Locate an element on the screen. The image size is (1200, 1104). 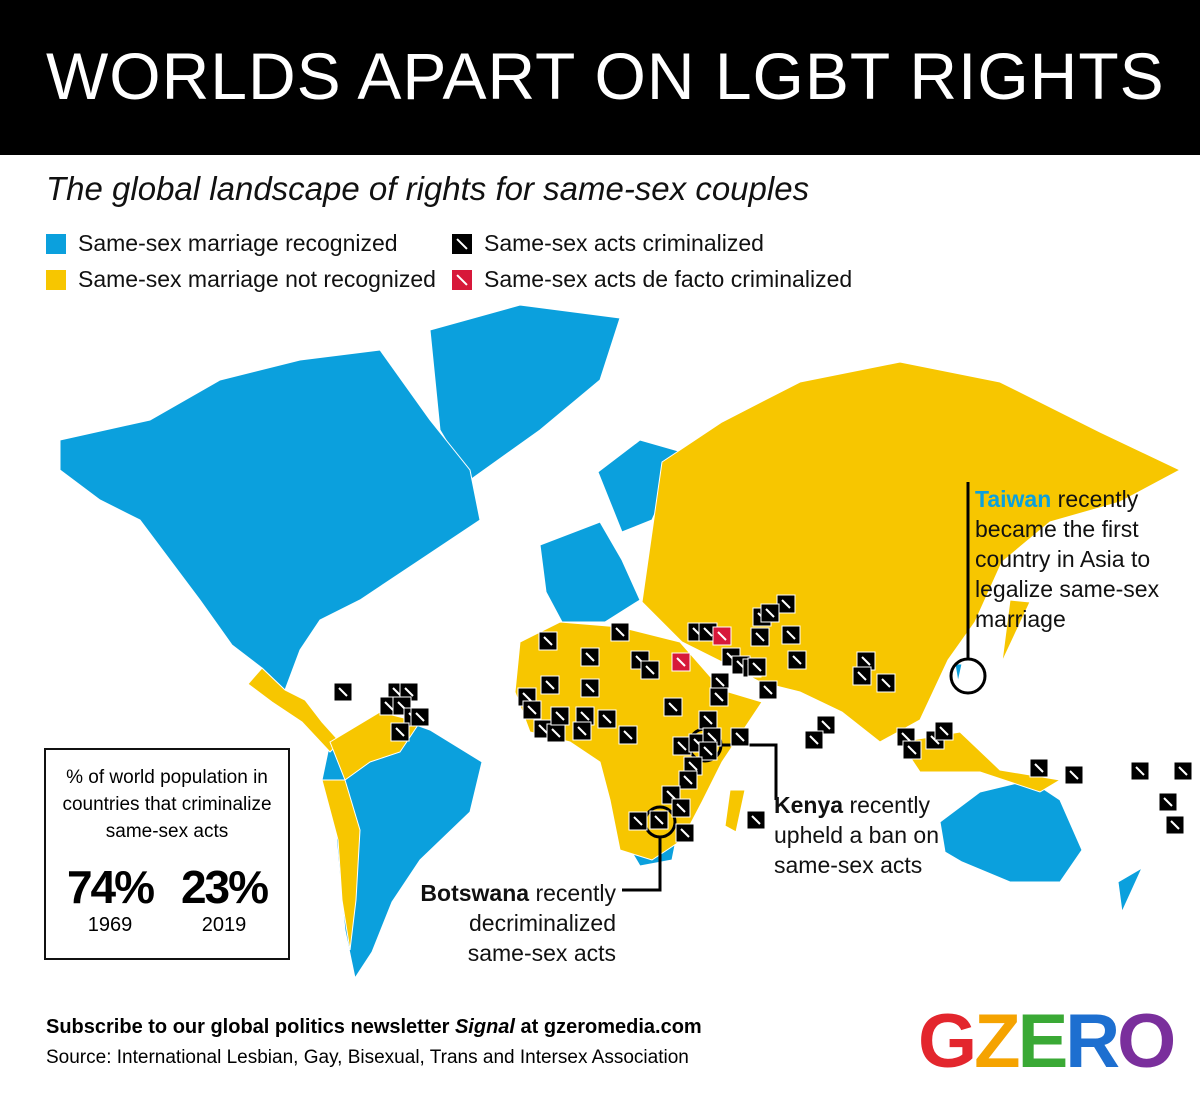
taiwan is located at coordinates (958, 673).